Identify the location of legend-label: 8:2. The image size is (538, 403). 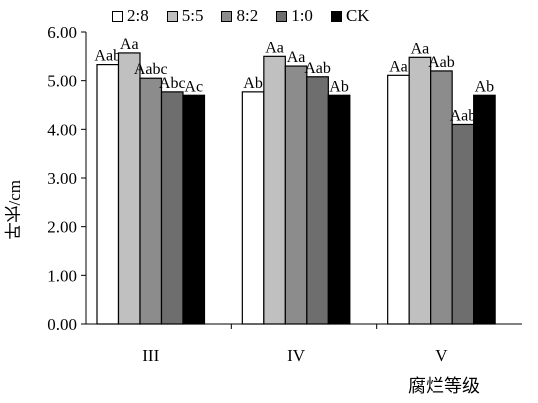
(247, 15).